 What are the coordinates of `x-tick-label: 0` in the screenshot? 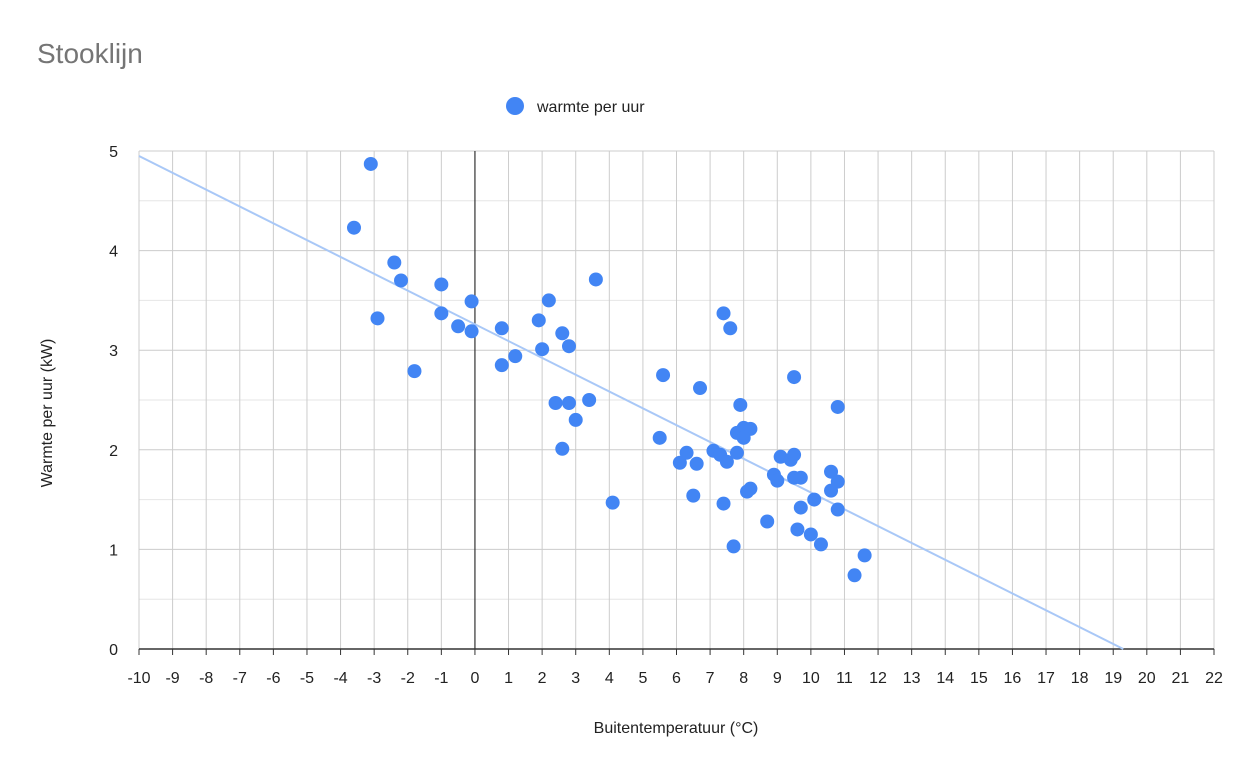 It's located at (474, 678).